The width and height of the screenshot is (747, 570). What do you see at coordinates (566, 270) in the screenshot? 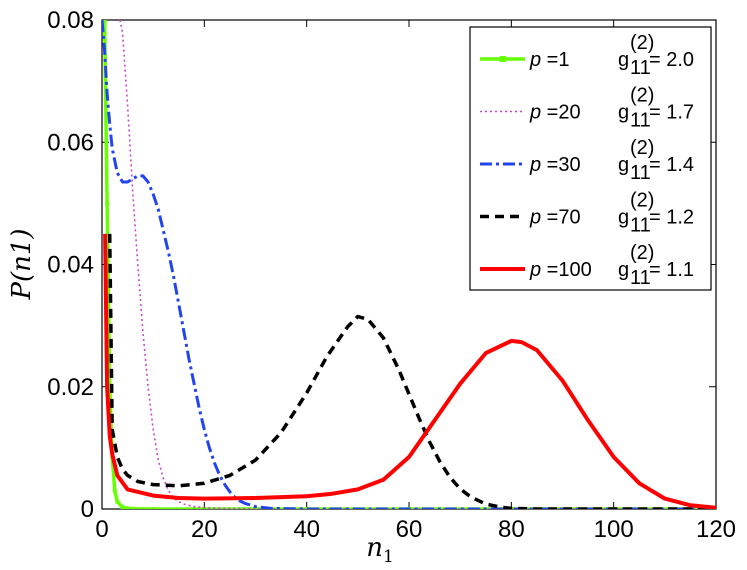
I see `legend-p-rest: =100` at bounding box center [566, 270].